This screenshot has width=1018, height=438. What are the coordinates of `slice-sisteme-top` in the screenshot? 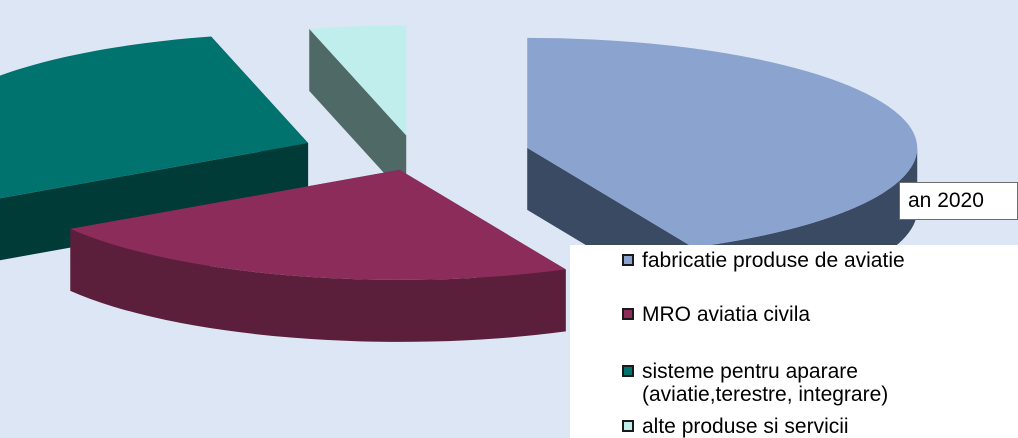 It's located at (154, 117).